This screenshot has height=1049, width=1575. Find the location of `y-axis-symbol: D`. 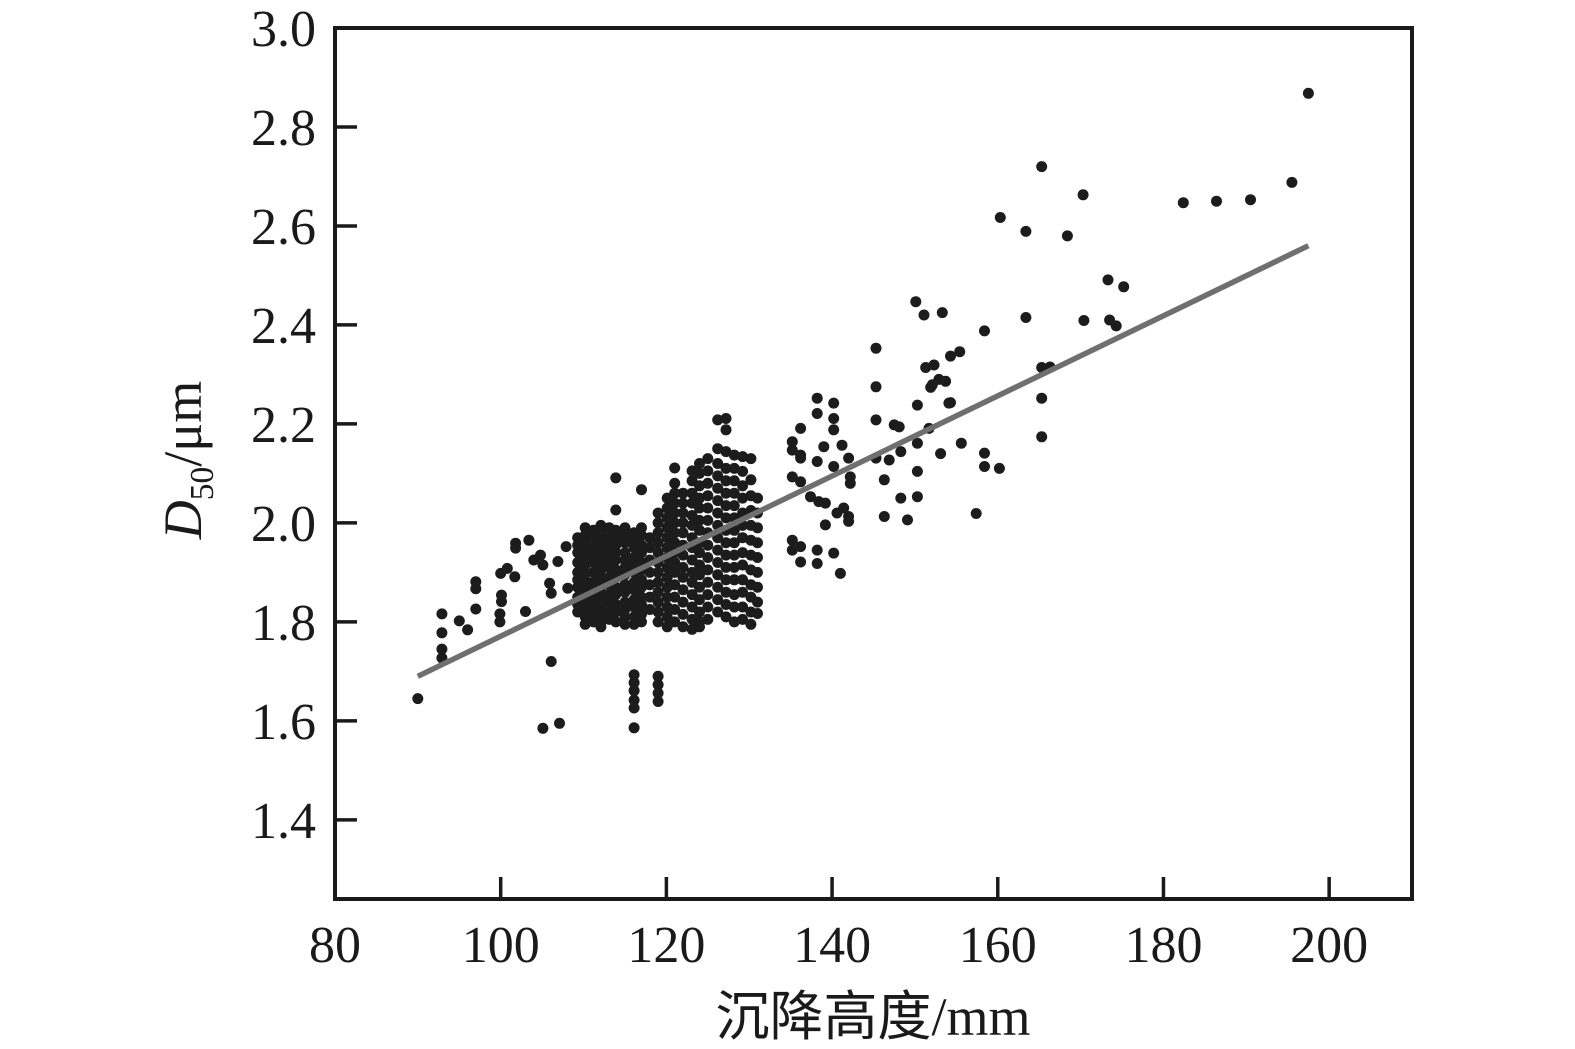

y-axis-symbol: D is located at coordinates (183, 520).